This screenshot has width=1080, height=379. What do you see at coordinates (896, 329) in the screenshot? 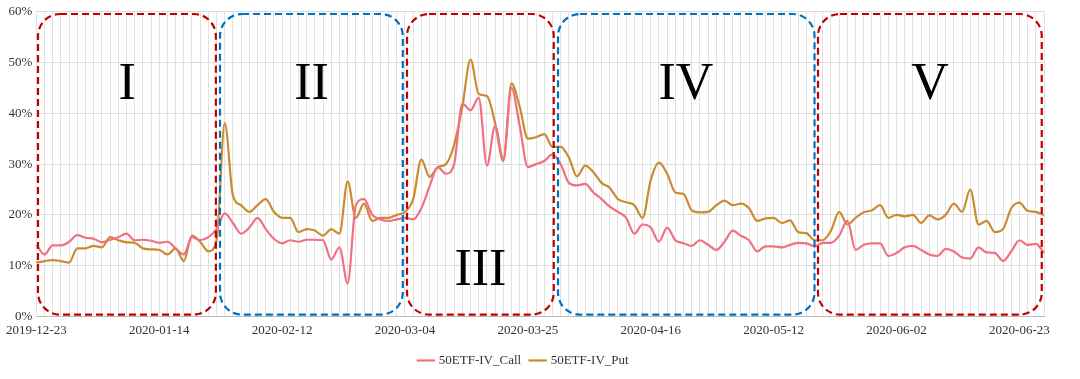
I see `x-tick-label: 2020-06-02` at bounding box center [896, 329].